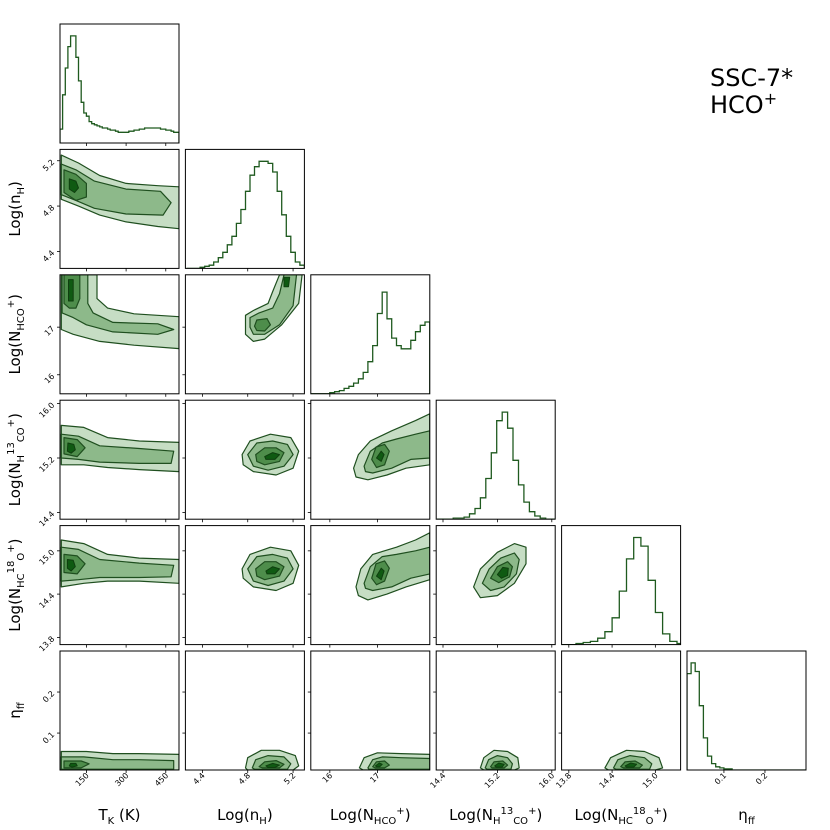  What do you see at coordinates (48, 255) in the screenshot?
I see `y-tick-label-nh: 4.4` at bounding box center [48, 255].